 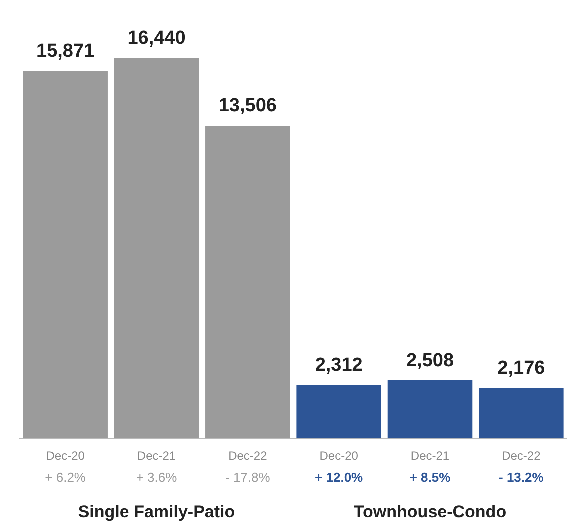 What do you see at coordinates (66, 51) in the screenshot?
I see `data-label: 15,871` at bounding box center [66, 51].